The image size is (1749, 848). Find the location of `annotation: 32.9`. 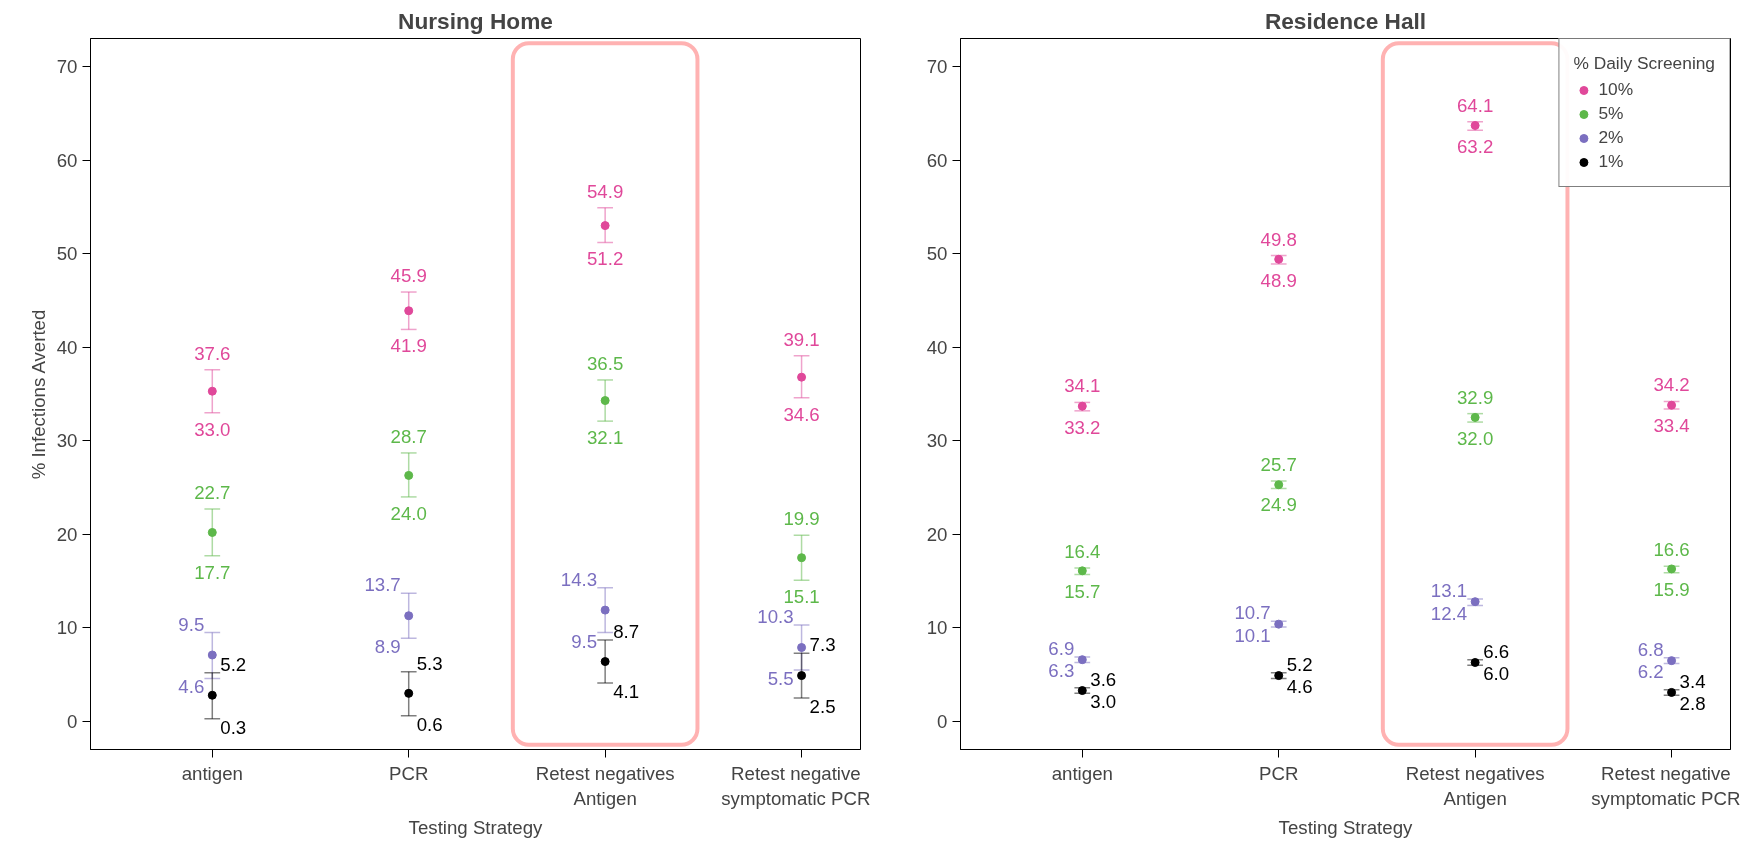

annotation: 32.9 is located at coordinates (1475, 397).